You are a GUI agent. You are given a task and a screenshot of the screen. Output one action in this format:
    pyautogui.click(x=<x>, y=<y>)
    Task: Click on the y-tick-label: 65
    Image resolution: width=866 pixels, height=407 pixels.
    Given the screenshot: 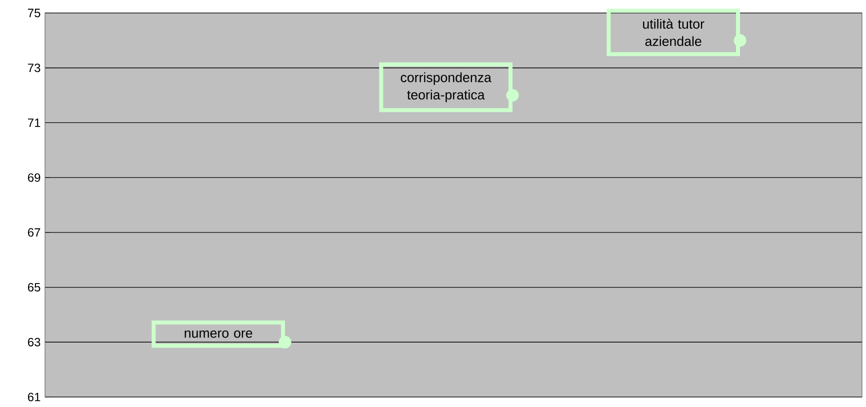 What is the action you would take?
    pyautogui.click(x=34, y=287)
    